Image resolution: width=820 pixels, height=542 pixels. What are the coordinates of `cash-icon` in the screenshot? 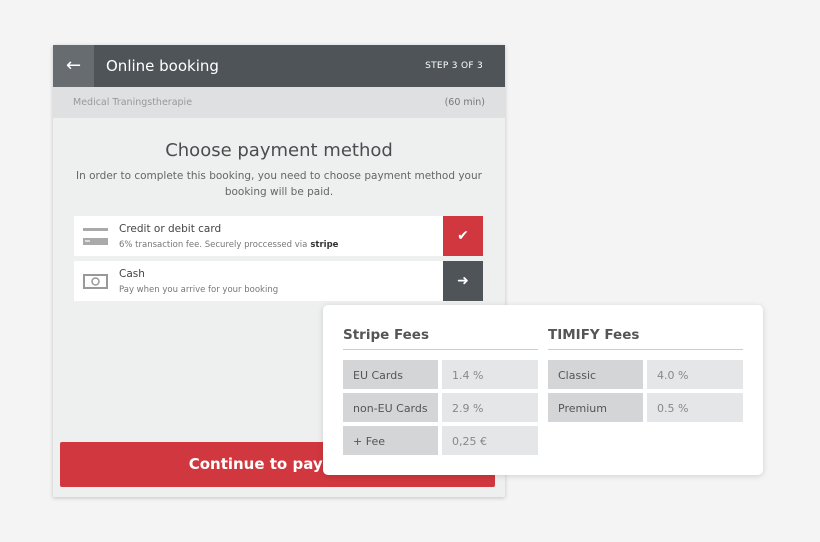 It's located at (95, 281).